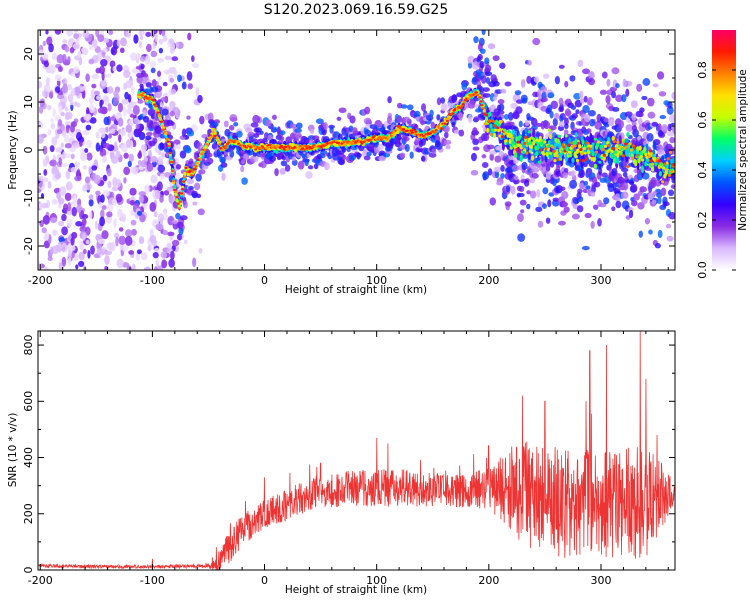 This screenshot has width=750, height=600. What do you see at coordinates (356, 590) in the screenshot?
I see `snr-x-axis-label: Height of straight line (km)` at bounding box center [356, 590].